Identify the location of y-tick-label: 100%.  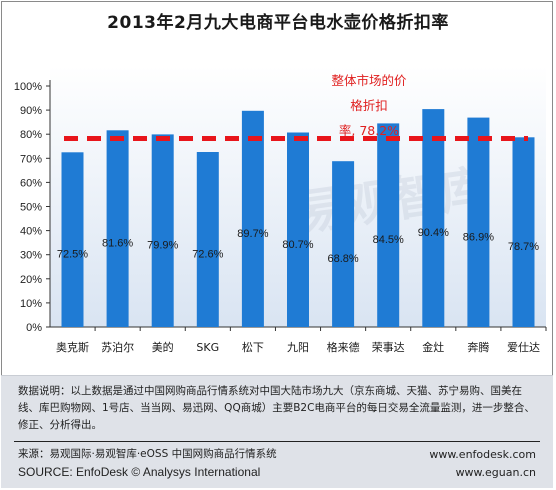
(28, 87).